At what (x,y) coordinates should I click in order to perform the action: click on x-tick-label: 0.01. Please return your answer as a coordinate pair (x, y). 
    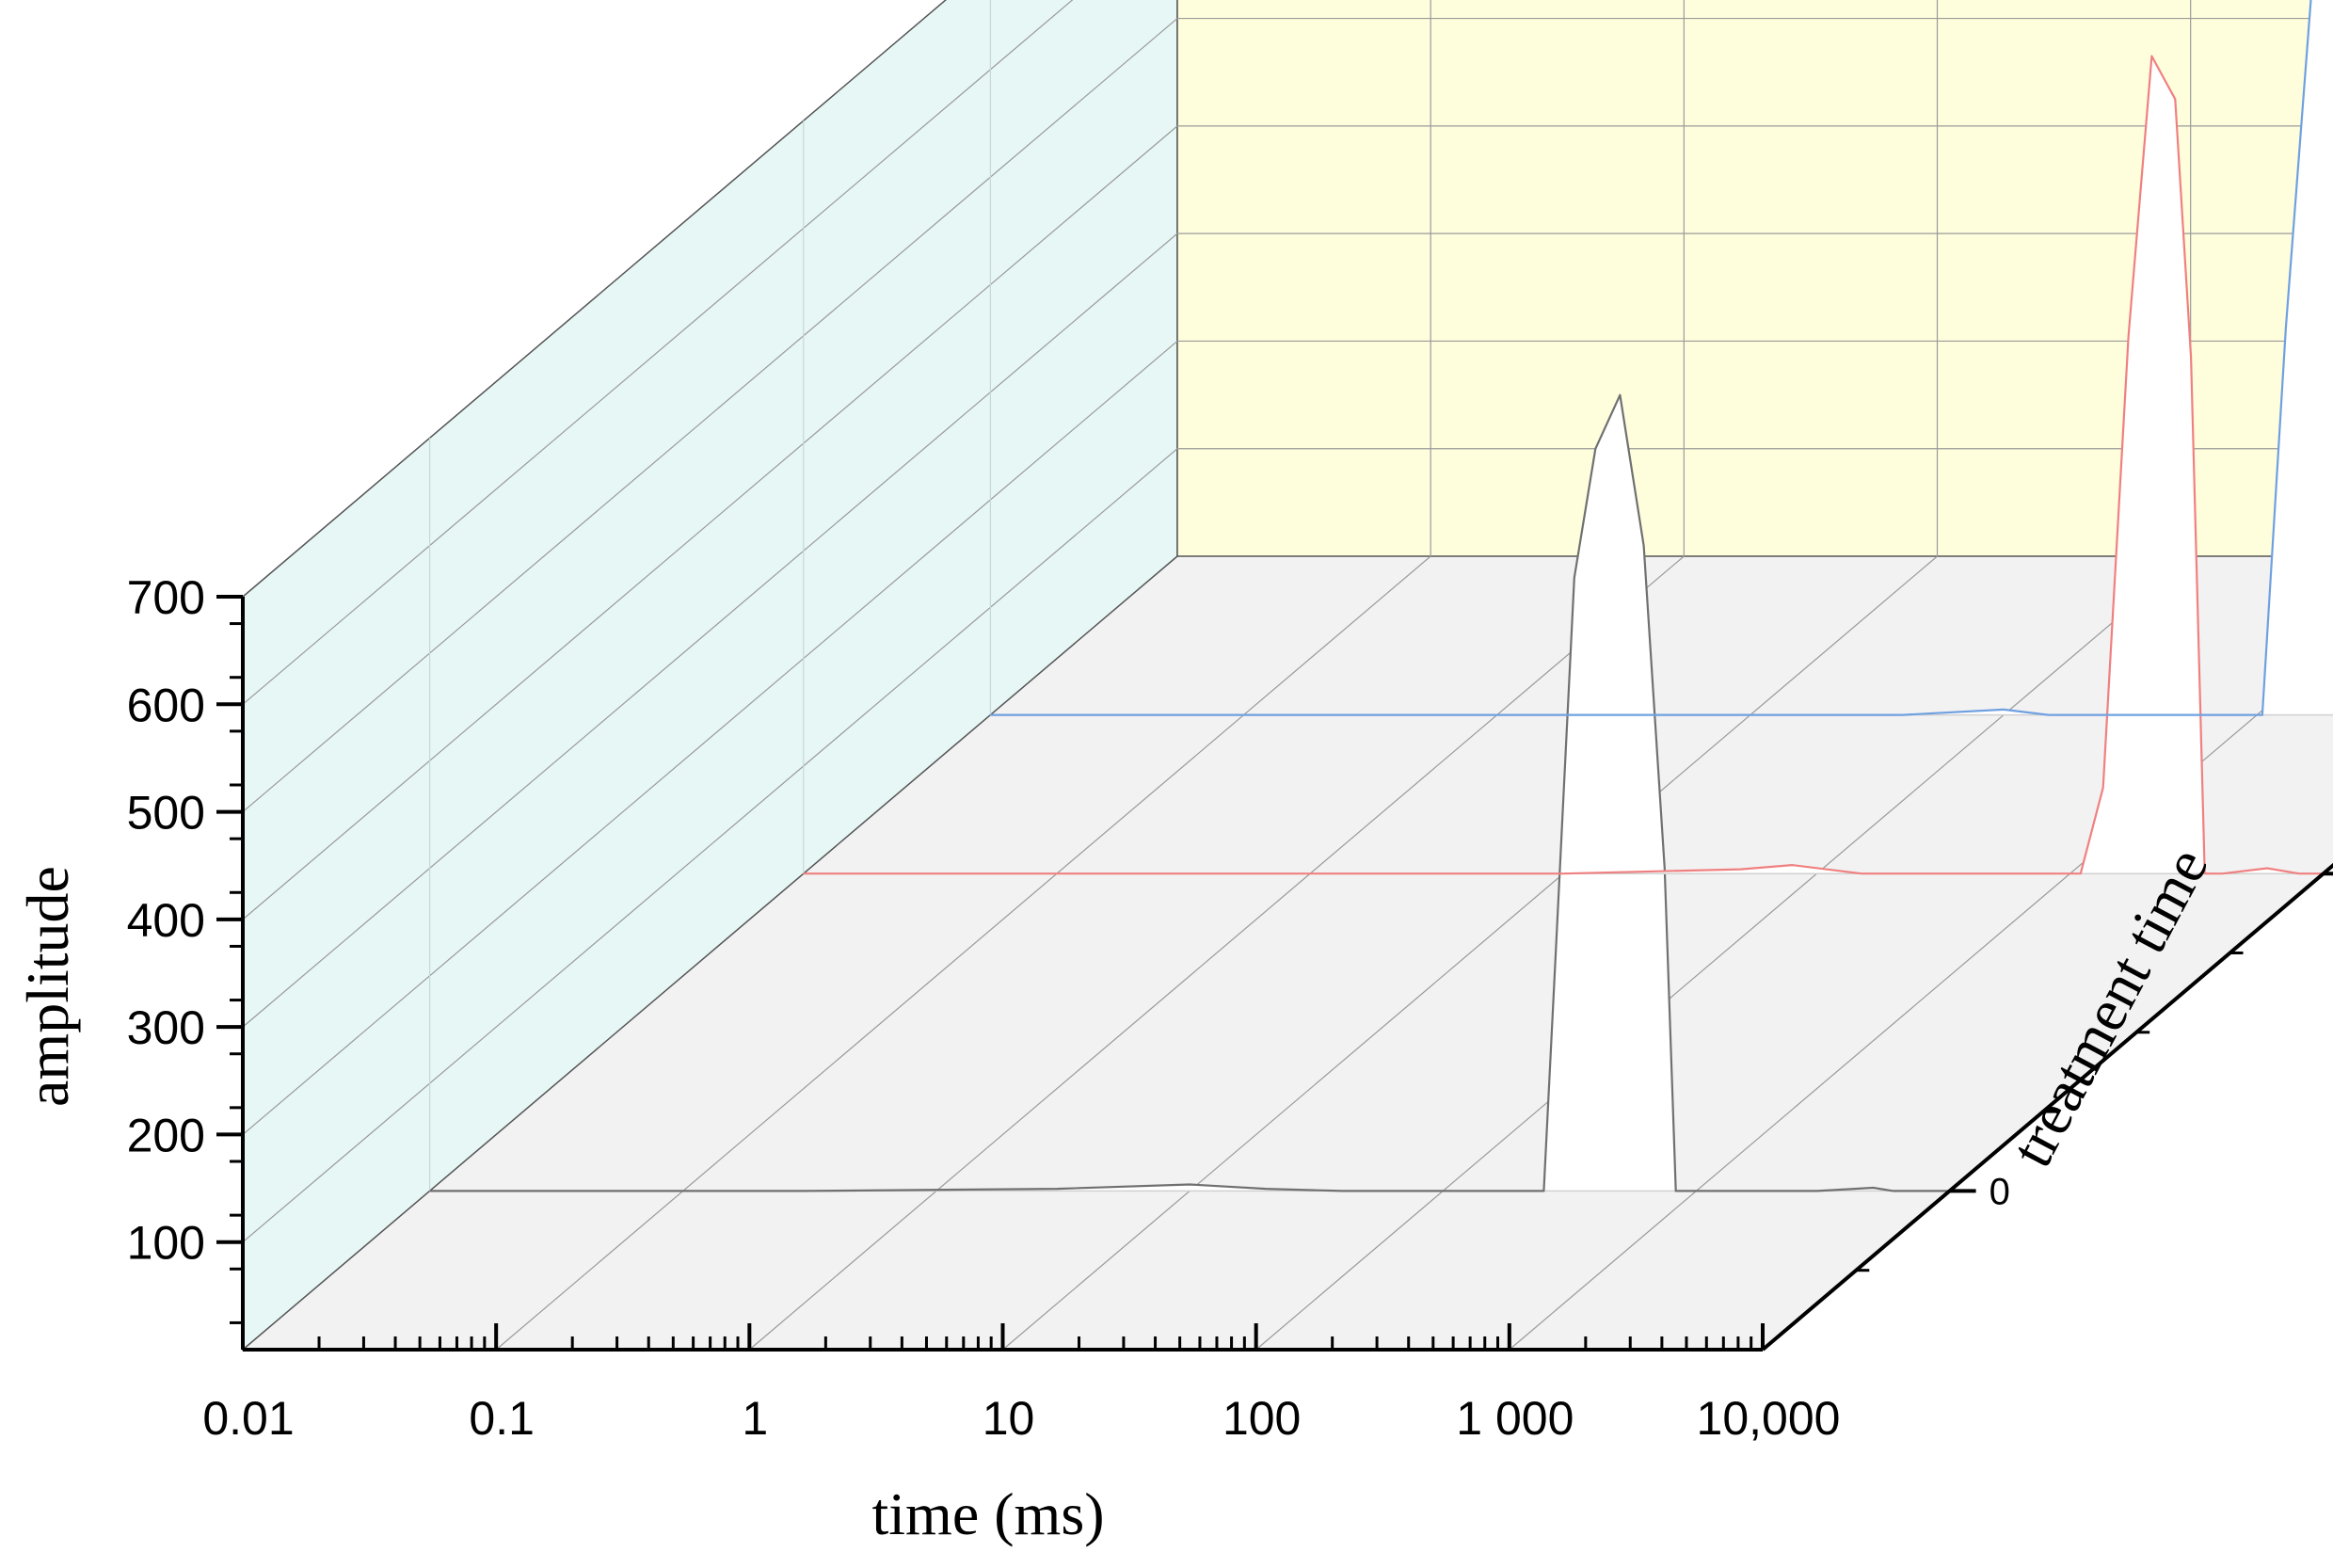
    Looking at the image, I should click on (248, 1418).